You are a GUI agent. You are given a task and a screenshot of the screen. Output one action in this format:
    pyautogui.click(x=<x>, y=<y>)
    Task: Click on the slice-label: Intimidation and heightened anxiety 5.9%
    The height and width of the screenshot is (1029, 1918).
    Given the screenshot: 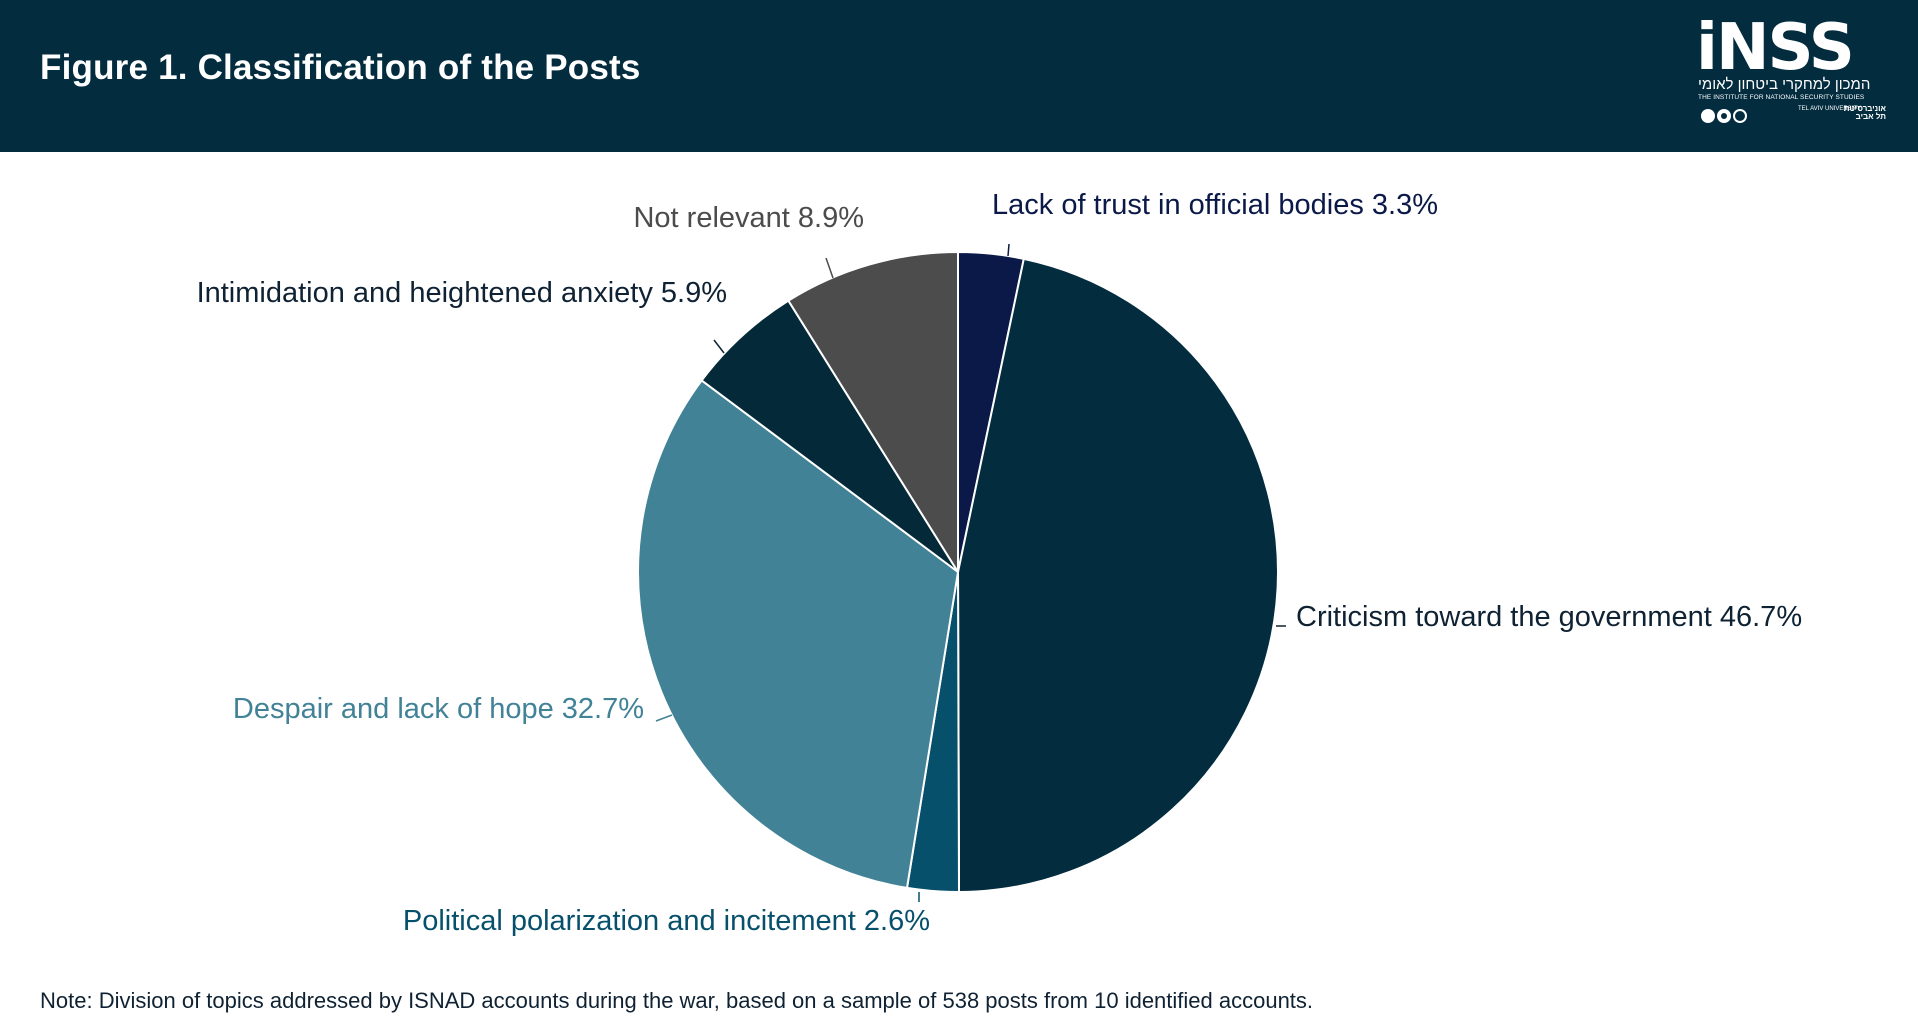 What is the action you would take?
    pyautogui.click(x=462, y=293)
    